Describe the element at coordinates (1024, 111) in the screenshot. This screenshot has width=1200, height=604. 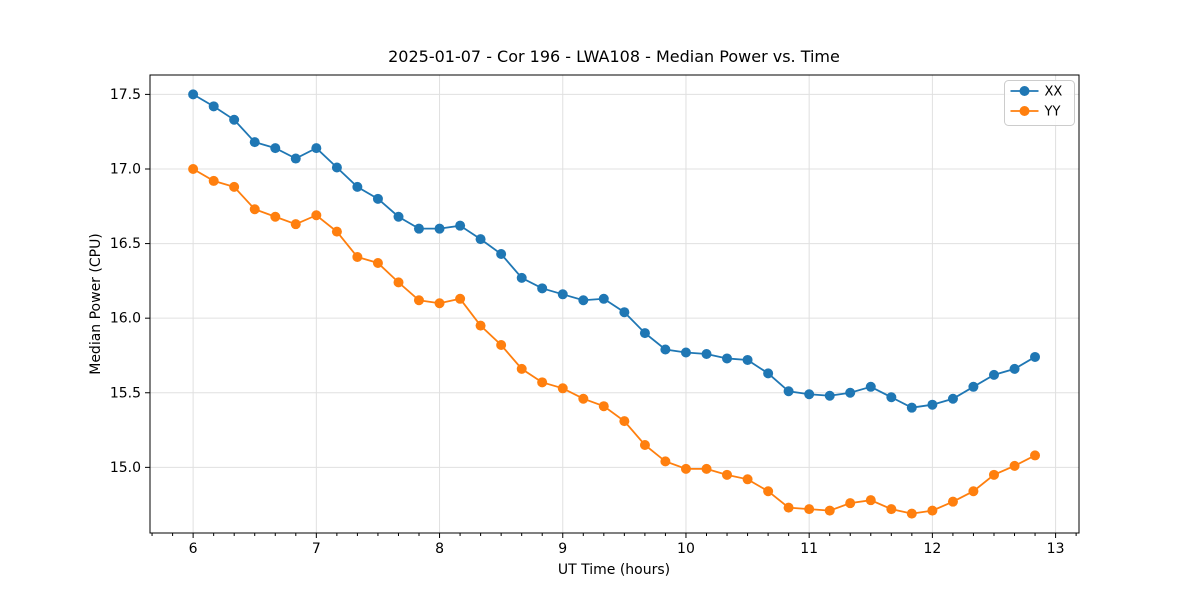
I see `legend-sample-marker-yy` at that location.